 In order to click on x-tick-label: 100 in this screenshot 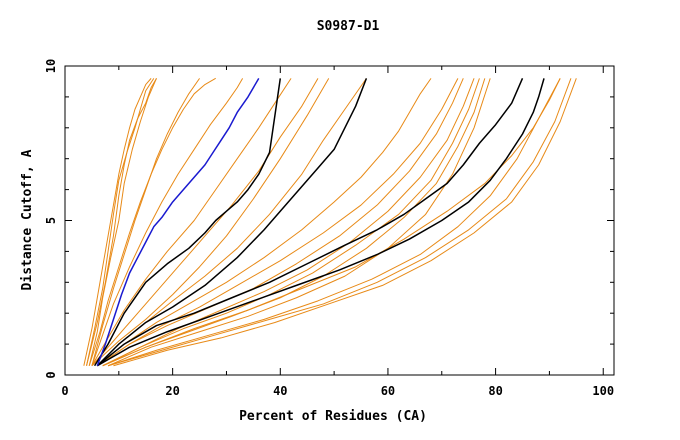, I will do `click(603, 391)`.